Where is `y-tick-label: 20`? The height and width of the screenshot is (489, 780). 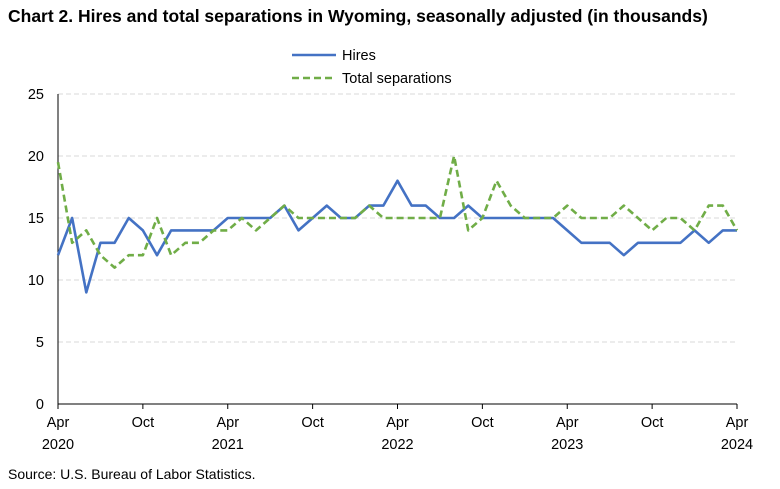
y-tick-label: 20 is located at coordinates (36, 157).